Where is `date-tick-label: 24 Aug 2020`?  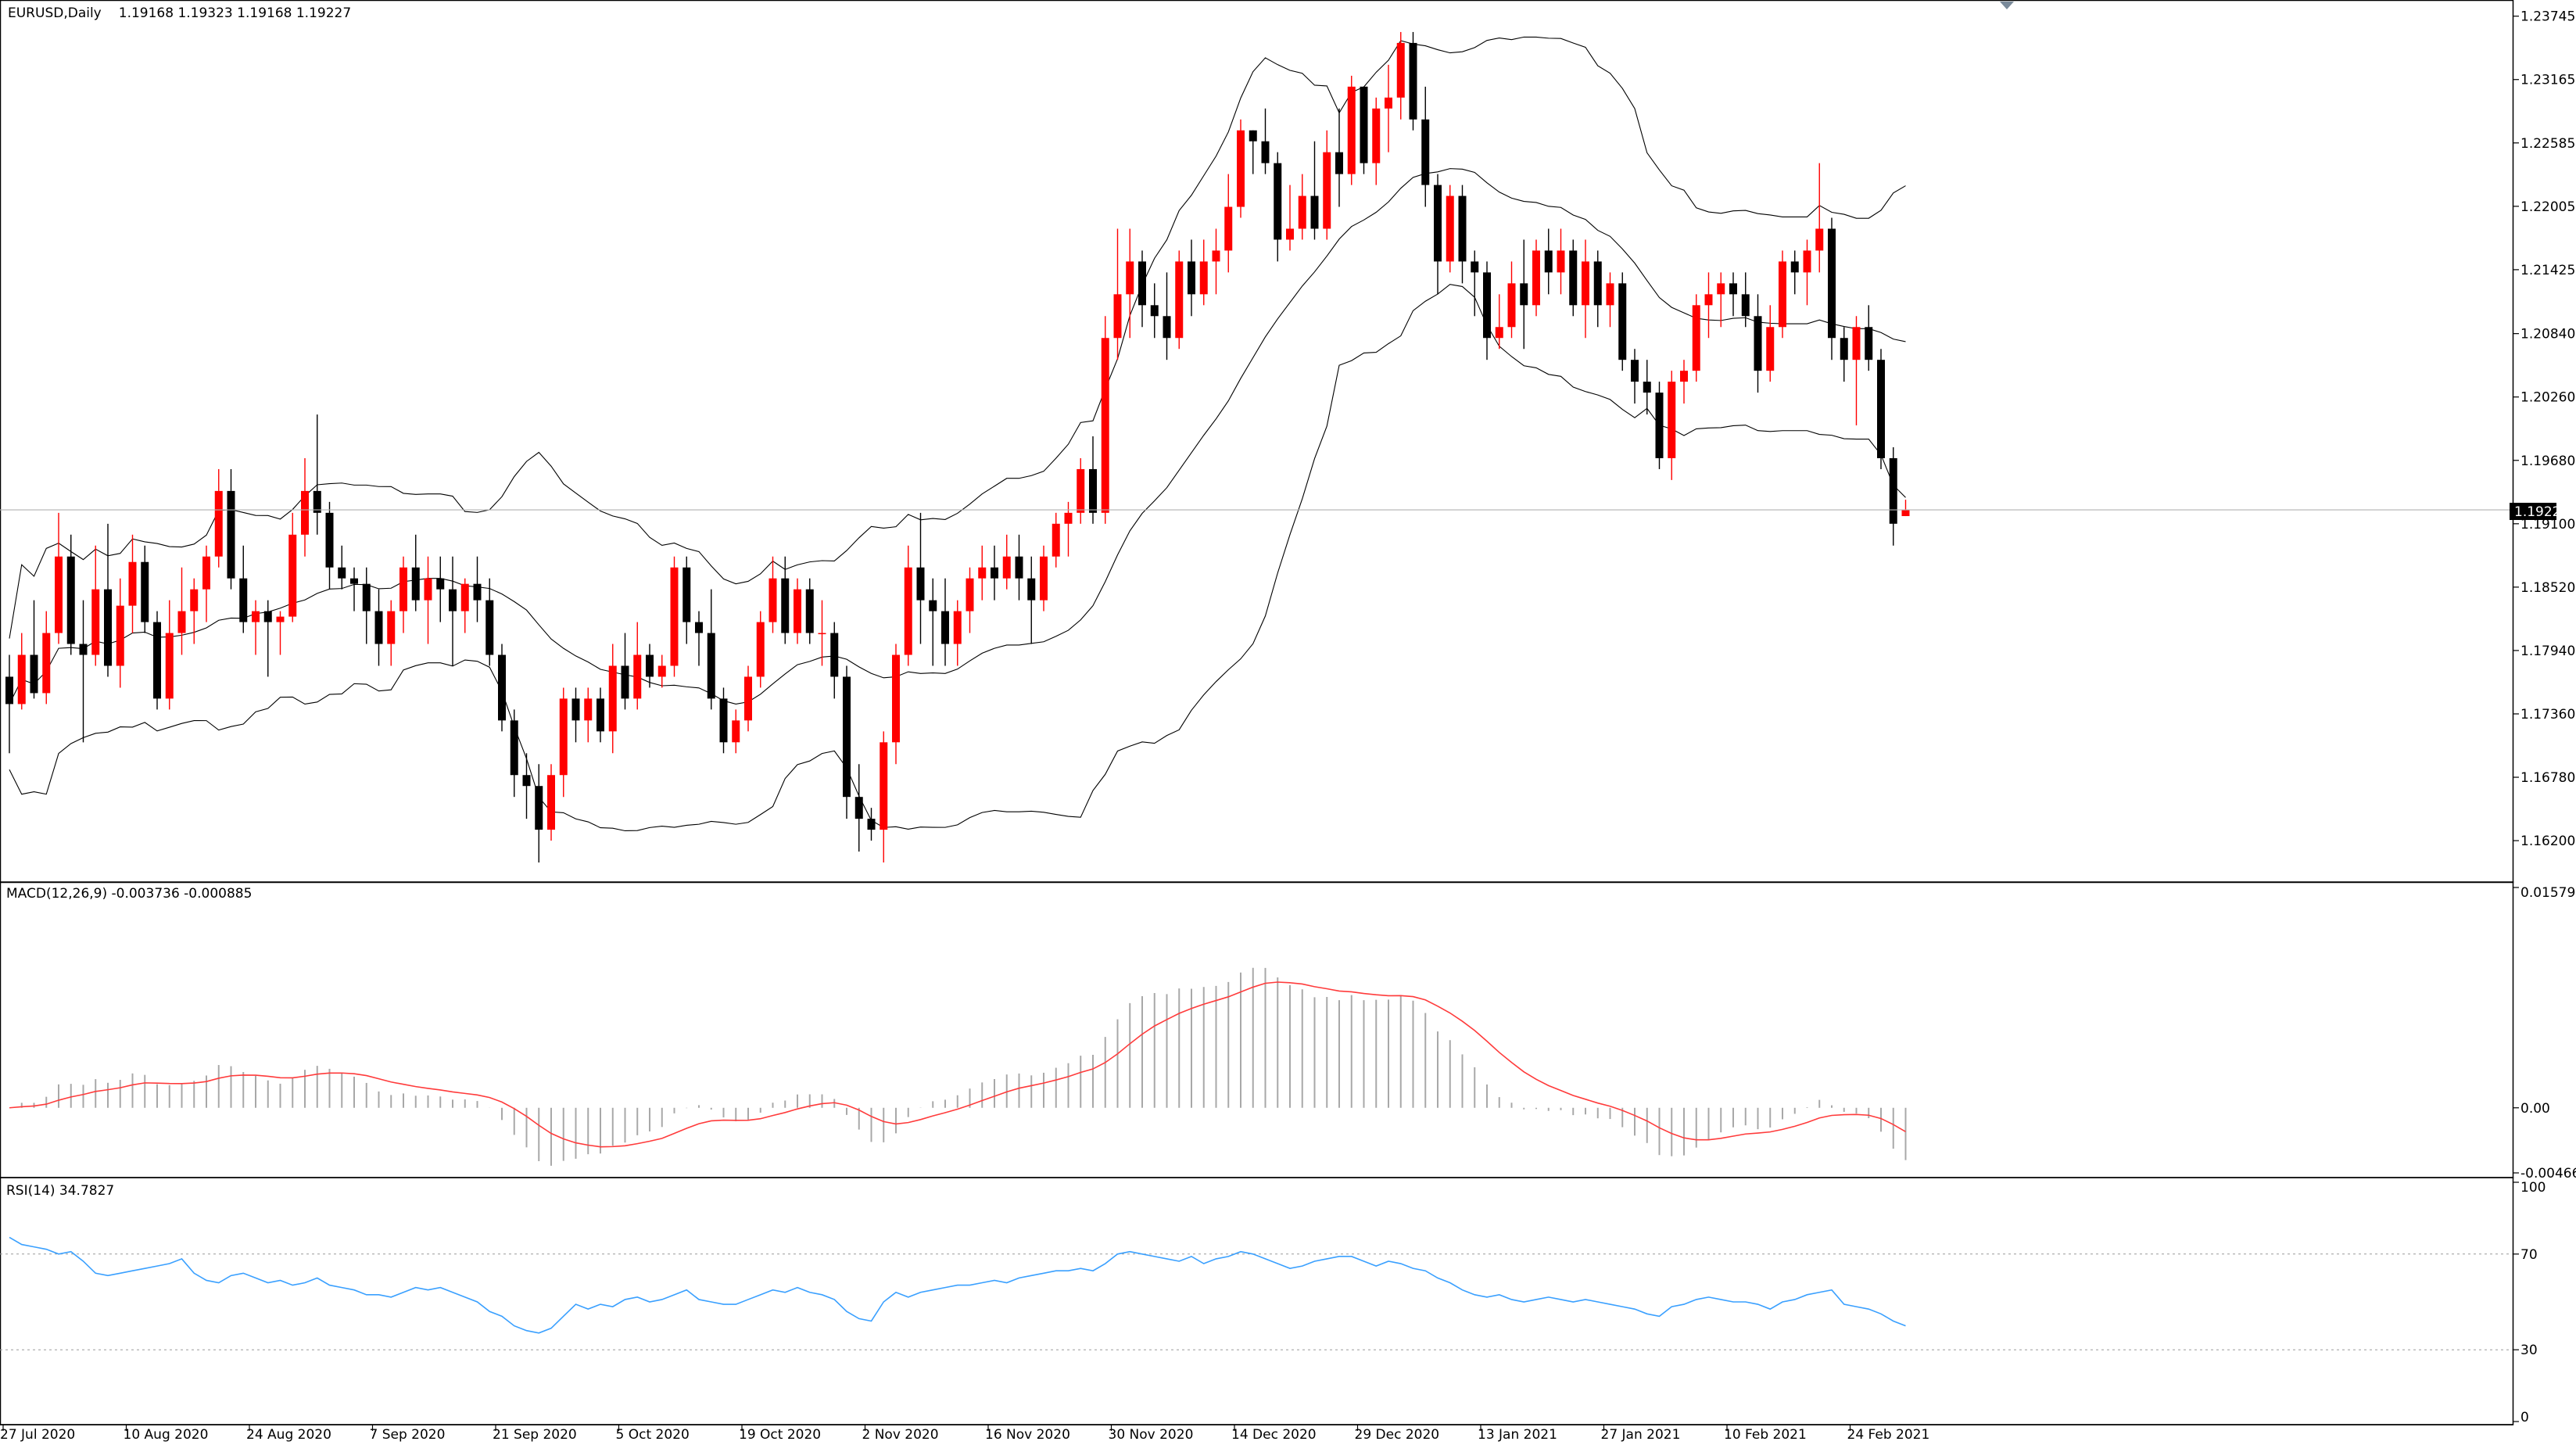 date-tick-label: 24 Aug 2020 is located at coordinates (288, 1435).